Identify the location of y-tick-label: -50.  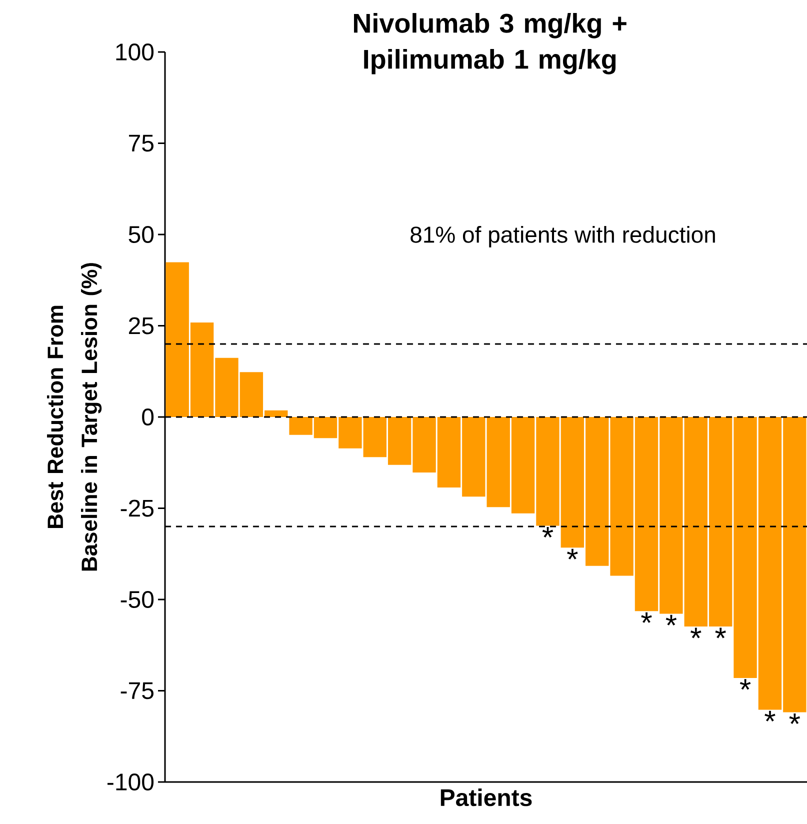
(137, 599).